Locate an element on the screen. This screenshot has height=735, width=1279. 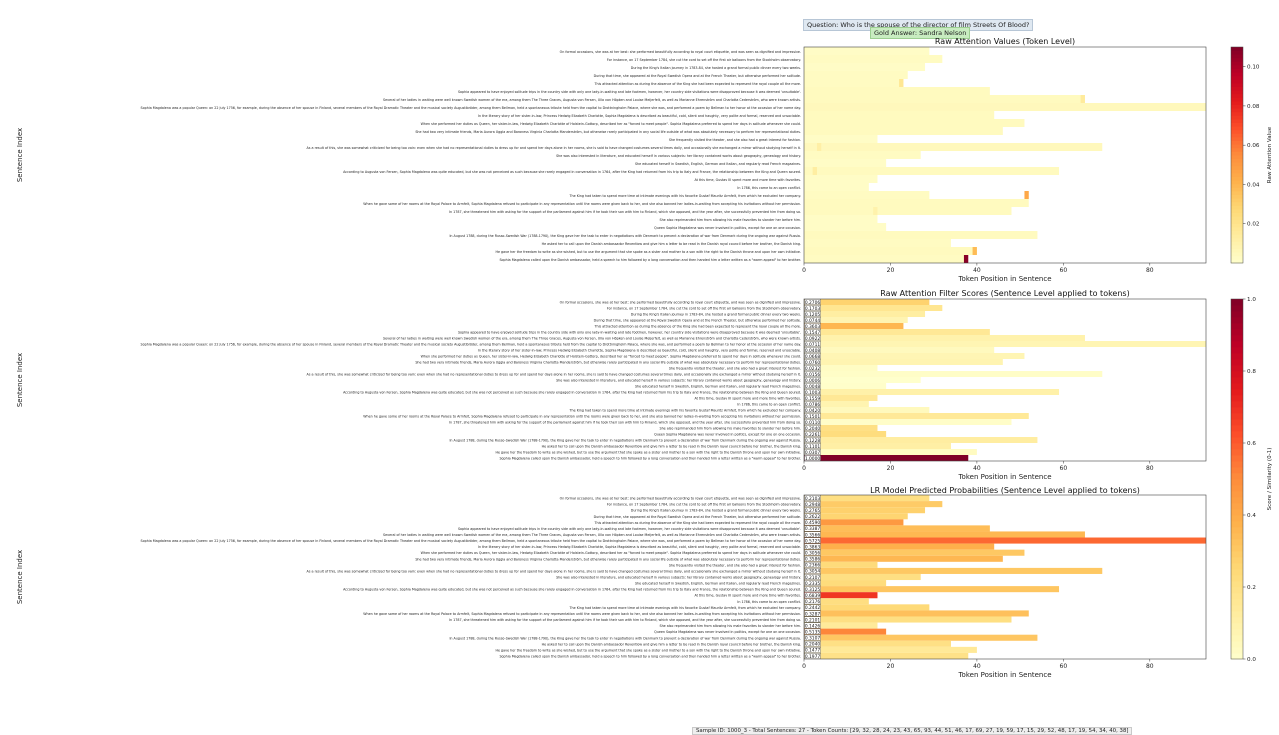
x-tick-label: 20 is located at coordinates (891, 468).